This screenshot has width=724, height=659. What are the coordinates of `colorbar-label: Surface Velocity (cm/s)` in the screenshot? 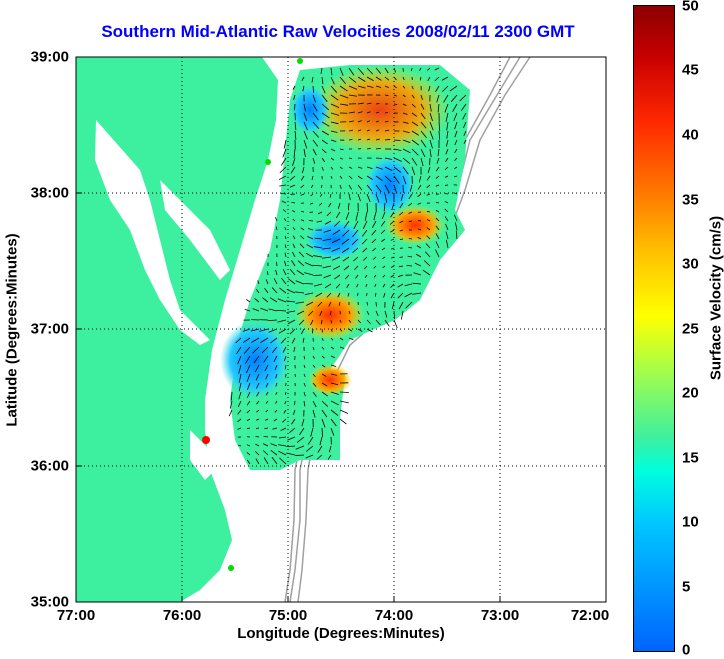 It's located at (715, 298).